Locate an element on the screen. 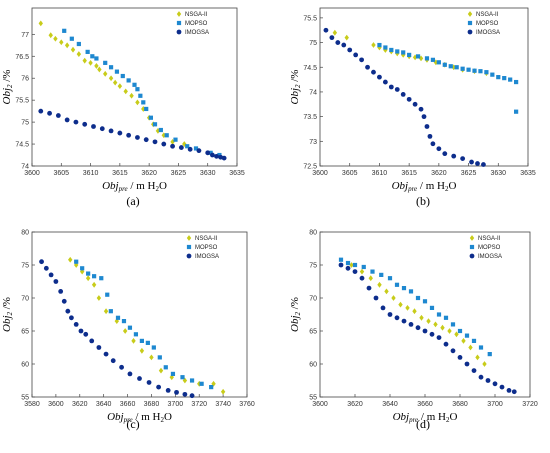 This screenshot has height=453, width=550. panel-label: (c) is located at coordinates (132, 424).